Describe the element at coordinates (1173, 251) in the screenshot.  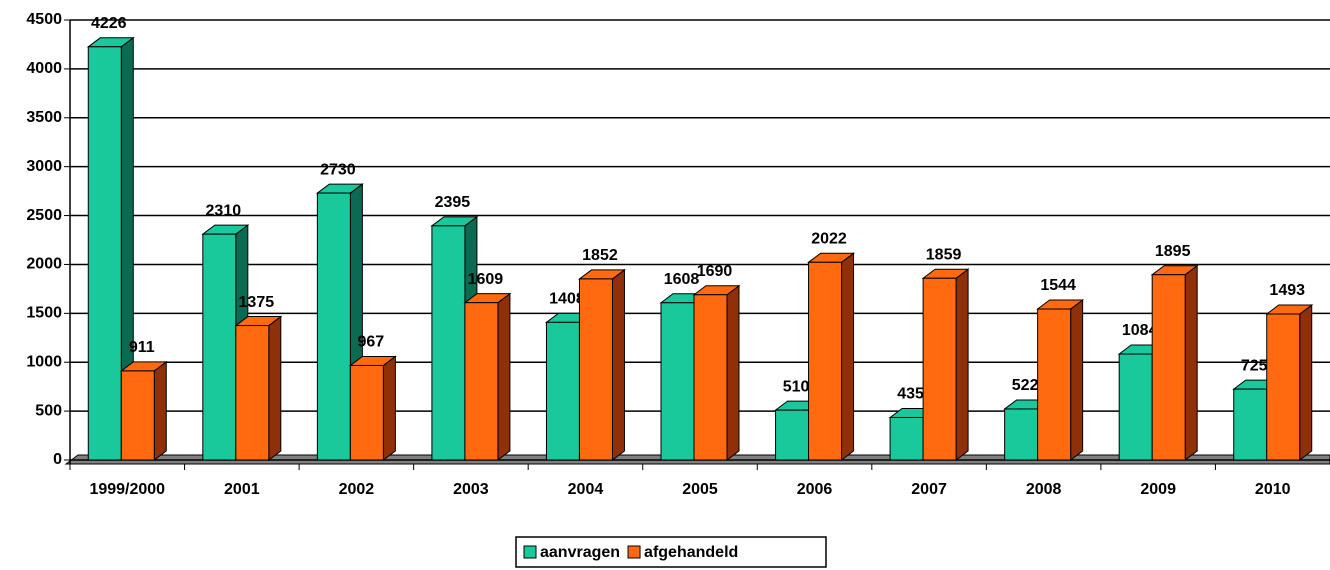
I see `data-label: 1895` at that location.